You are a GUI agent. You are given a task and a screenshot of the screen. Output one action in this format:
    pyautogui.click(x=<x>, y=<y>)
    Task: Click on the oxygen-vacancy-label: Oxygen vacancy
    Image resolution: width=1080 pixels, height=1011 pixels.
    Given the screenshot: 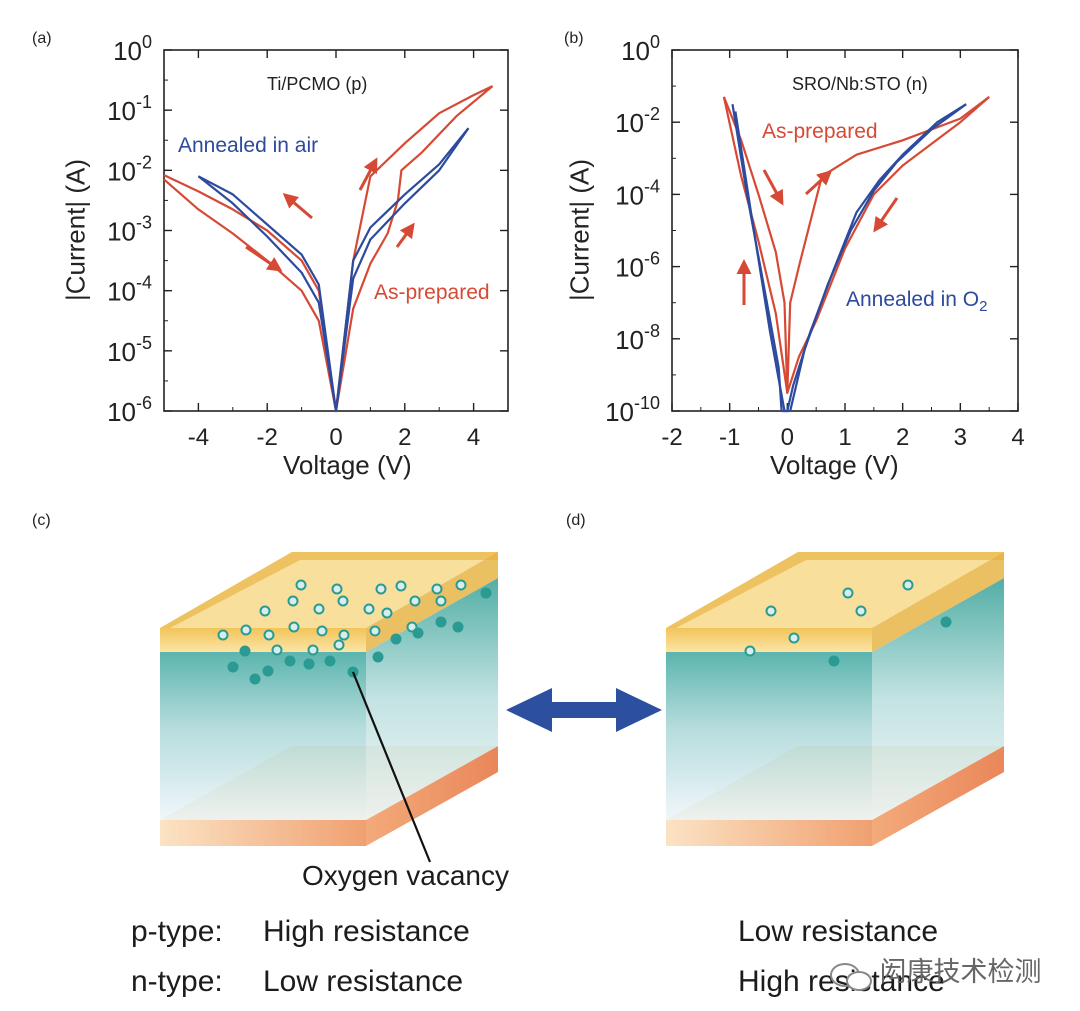 What is the action you would take?
    pyautogui.click(x=405, y=875)
    